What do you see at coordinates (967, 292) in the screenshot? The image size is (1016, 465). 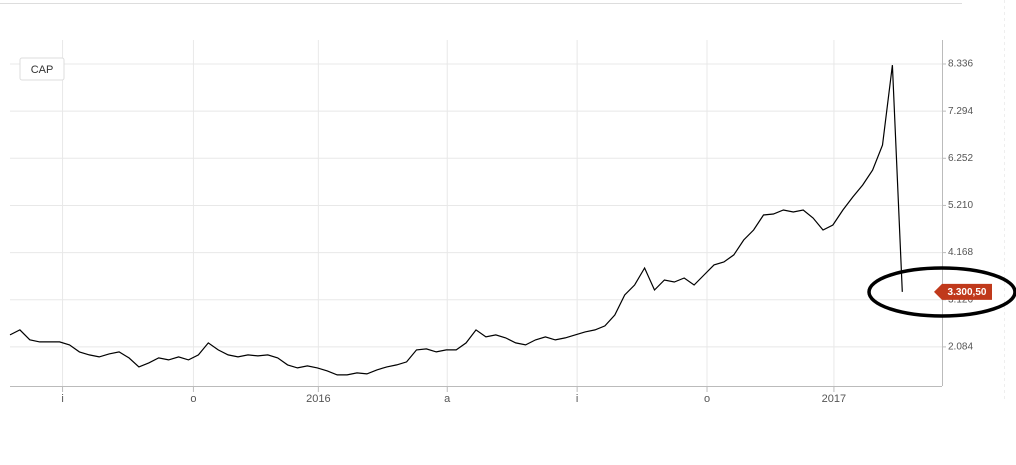 I see `price-tag-label: 3.300,50` at bounding box center [967, 292].